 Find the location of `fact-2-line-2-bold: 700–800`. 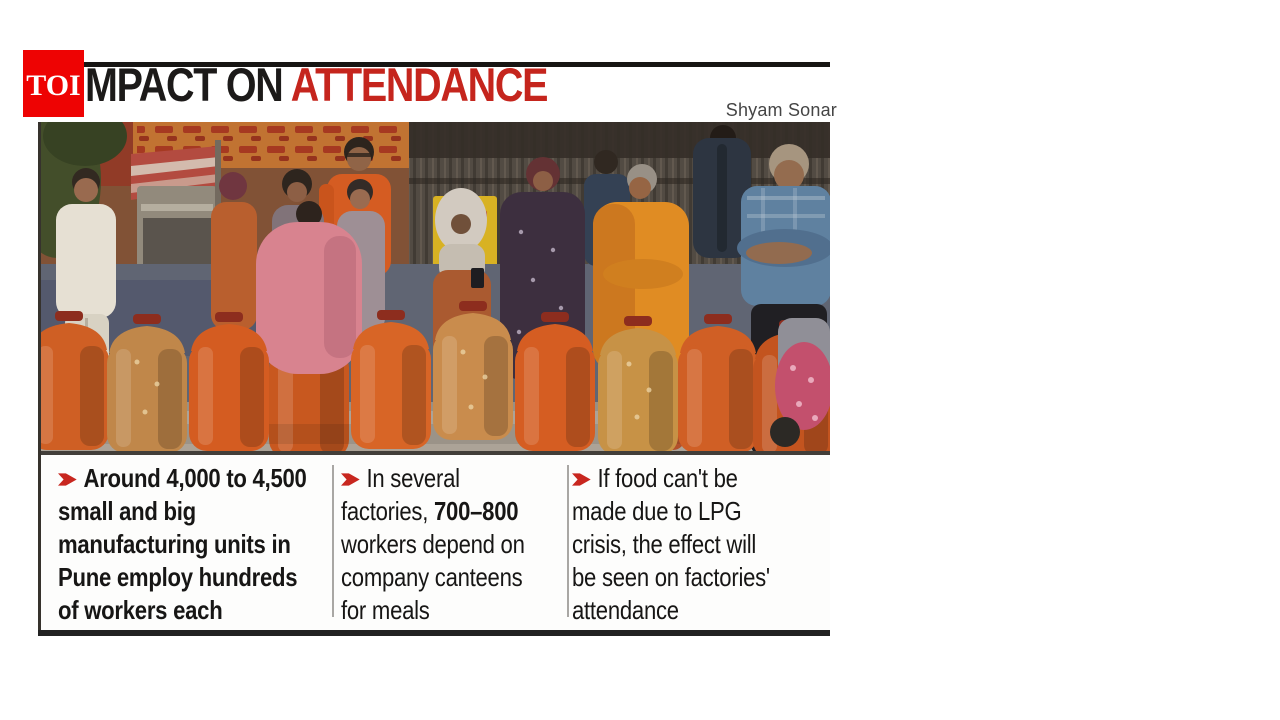

fact-2-line-2-bold: 700–800 is located at coordinates (476, 511).